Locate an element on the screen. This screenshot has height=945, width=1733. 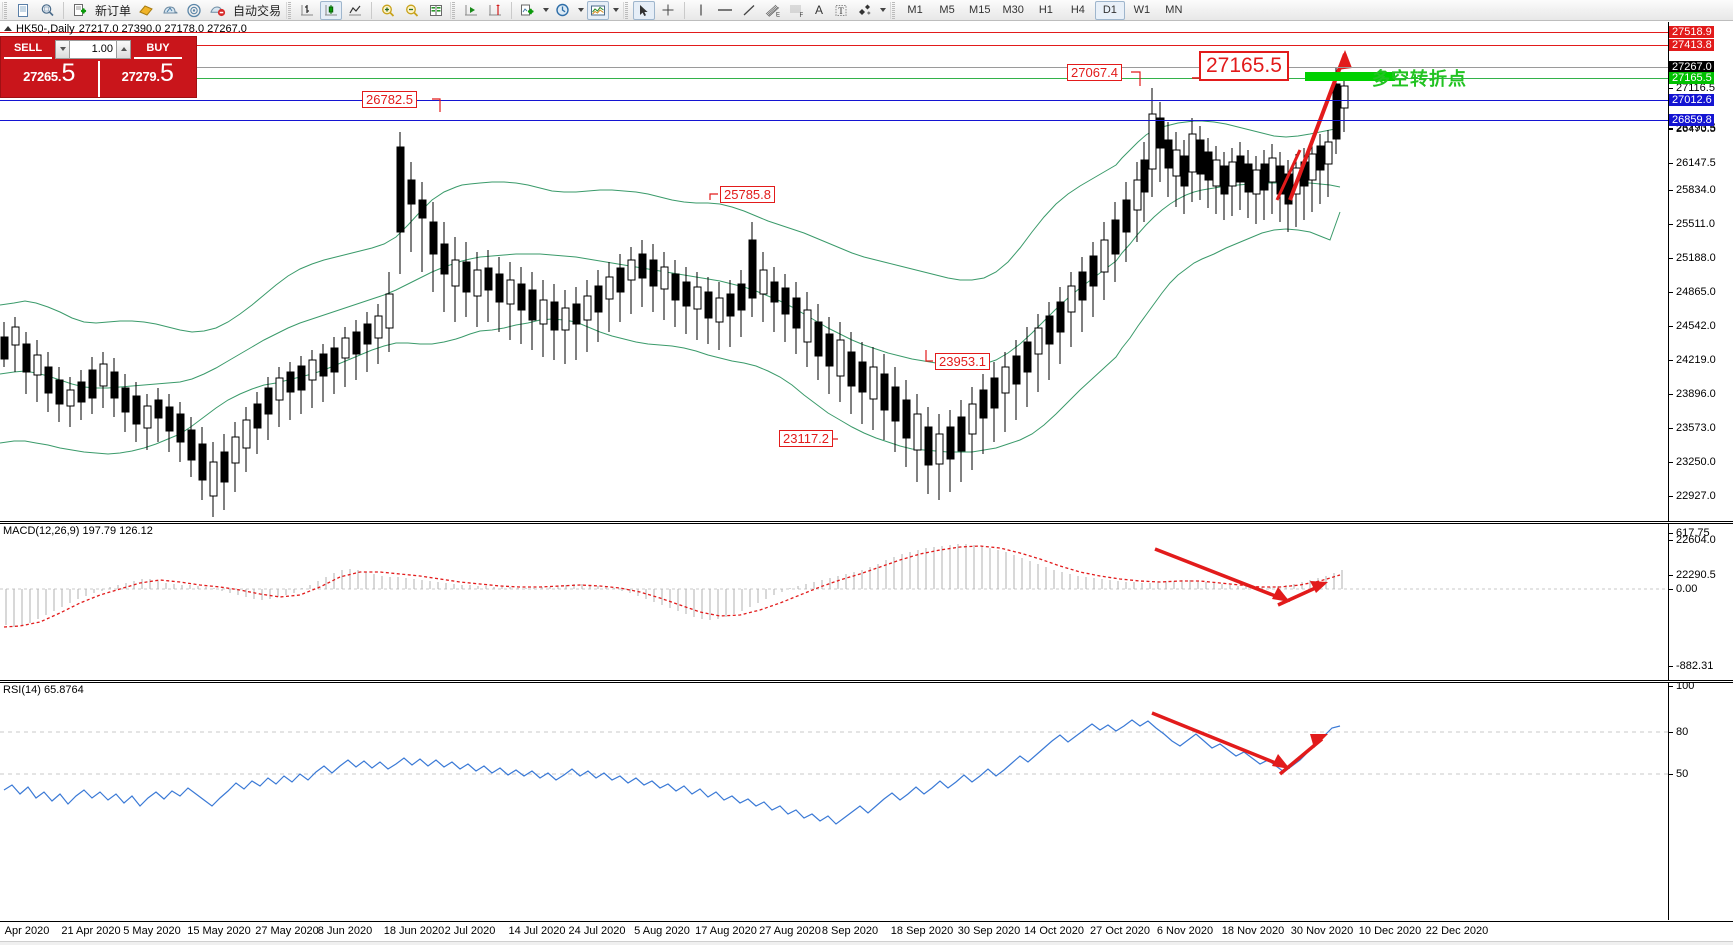
price-label-27413: 27413.8 is located at coordinates (1691, 45).